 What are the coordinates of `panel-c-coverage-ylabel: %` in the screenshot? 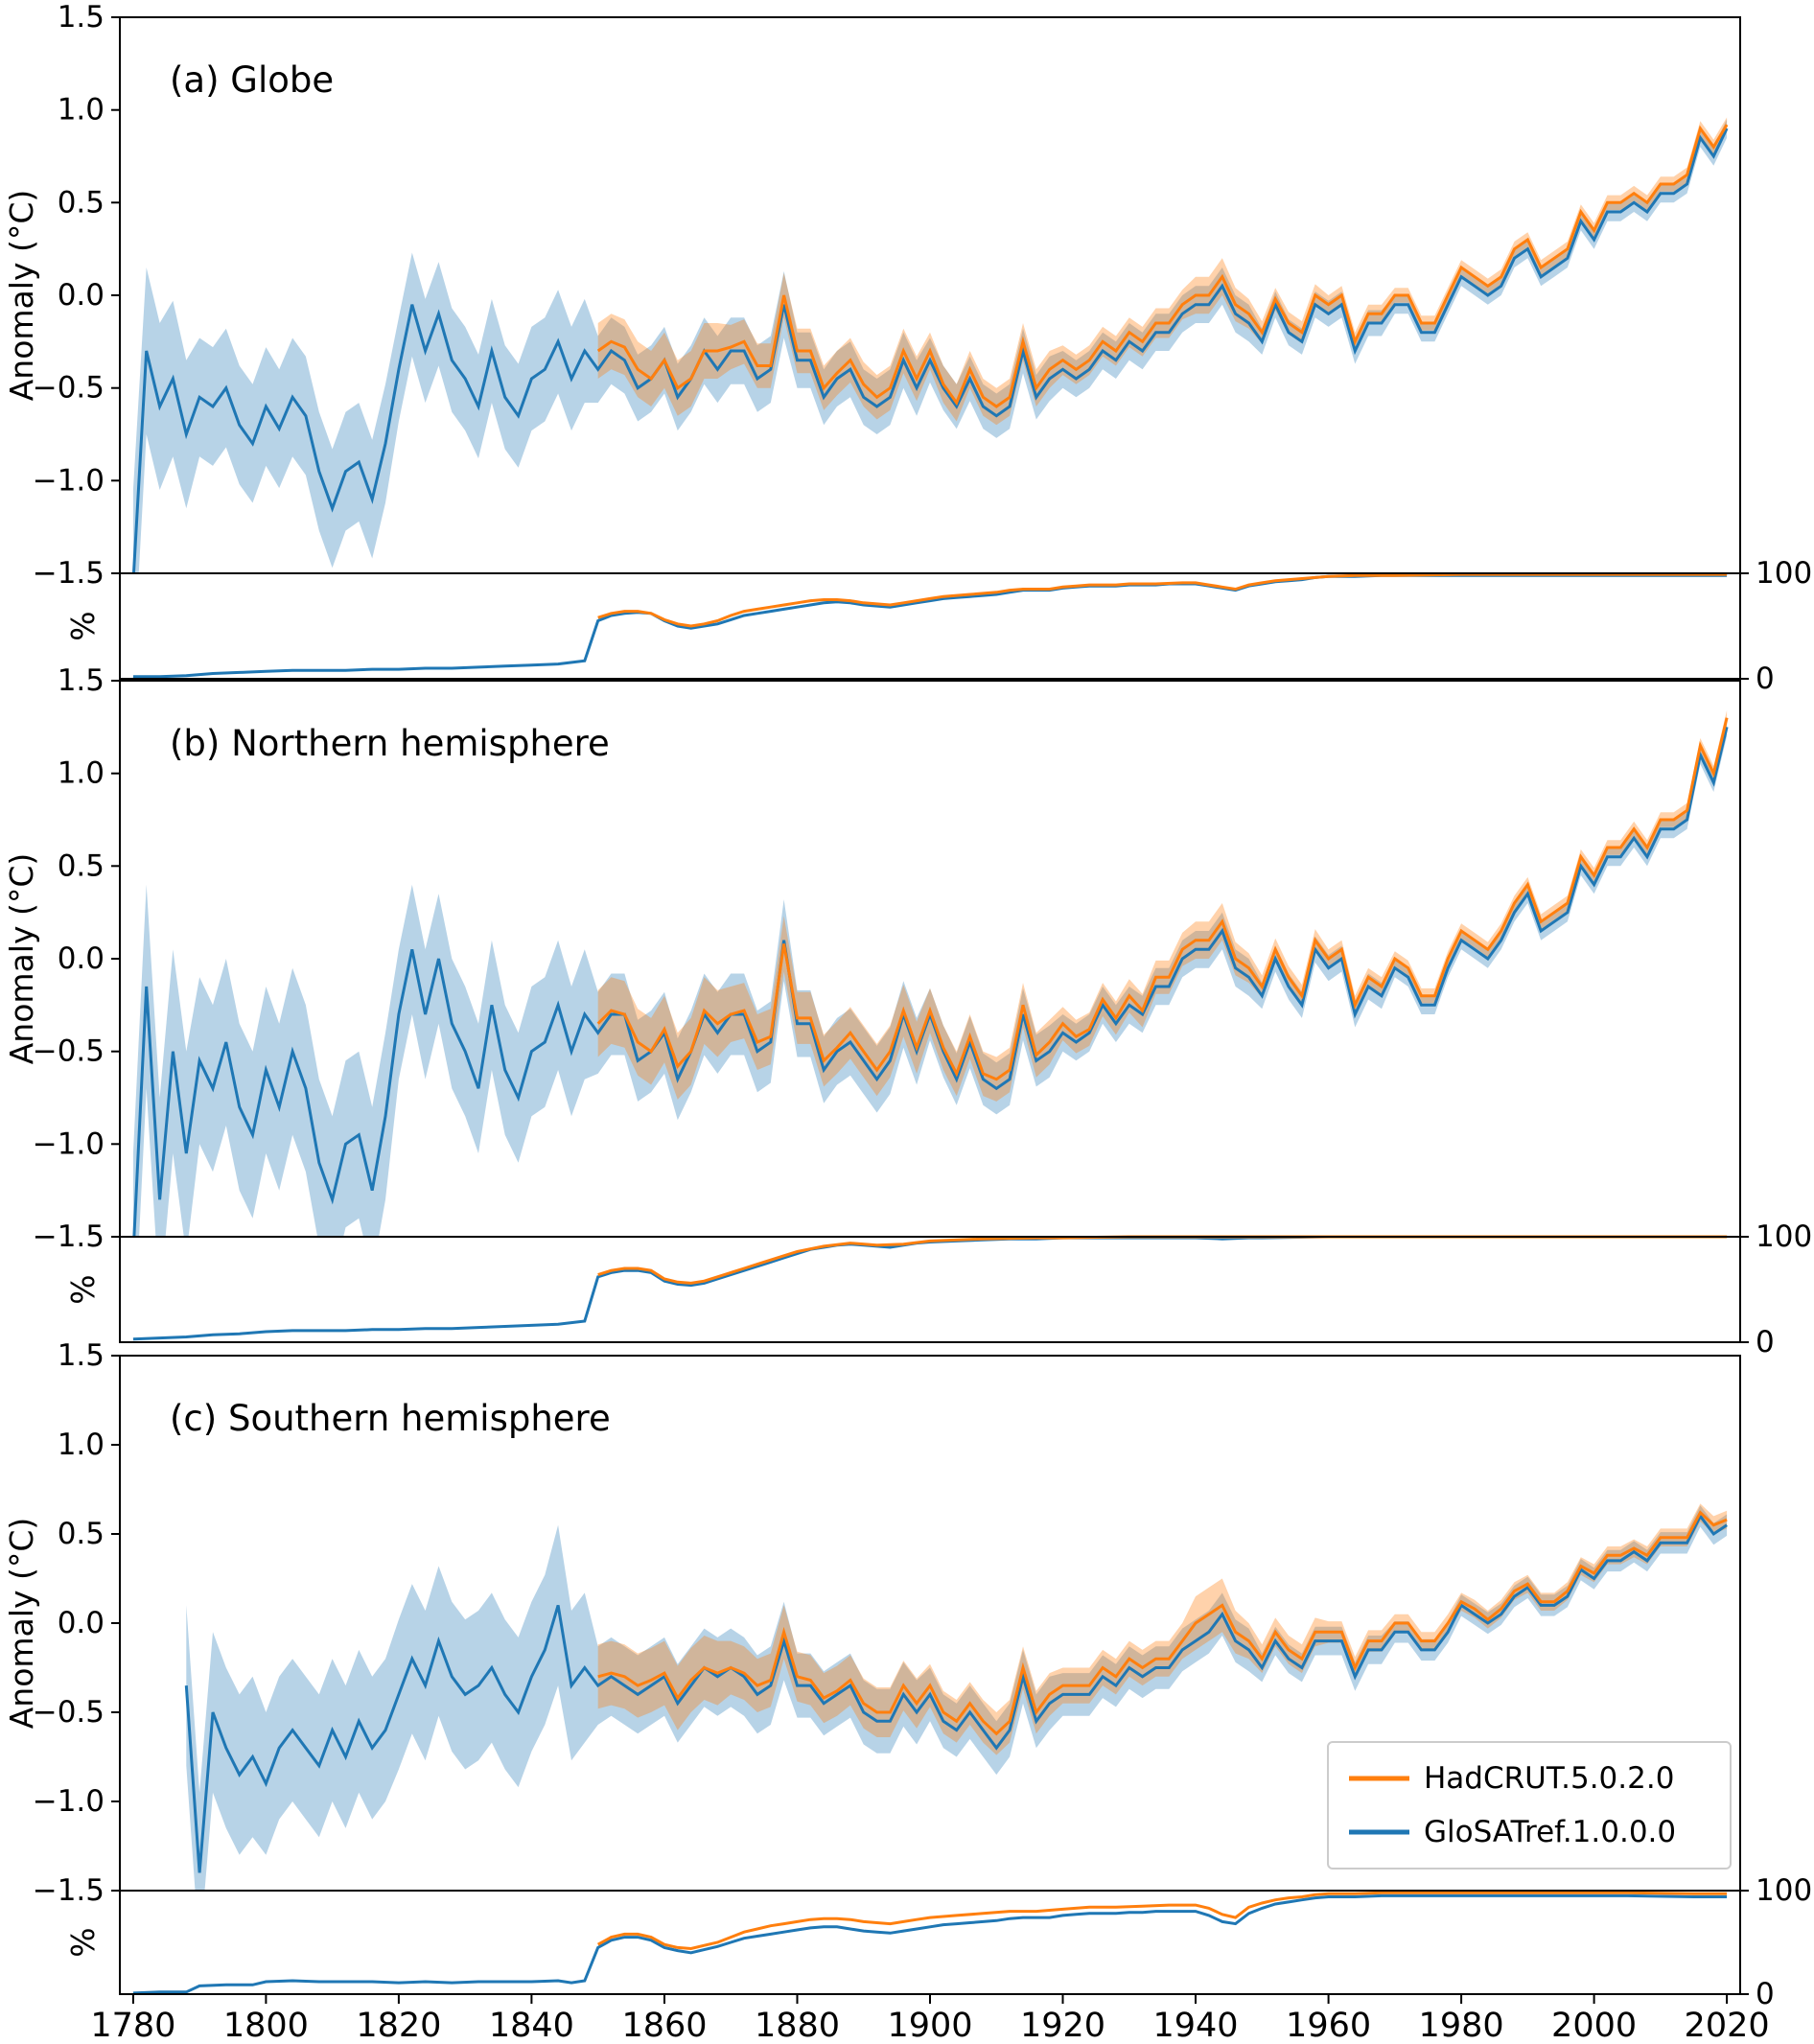 It's located at (83, 1942).